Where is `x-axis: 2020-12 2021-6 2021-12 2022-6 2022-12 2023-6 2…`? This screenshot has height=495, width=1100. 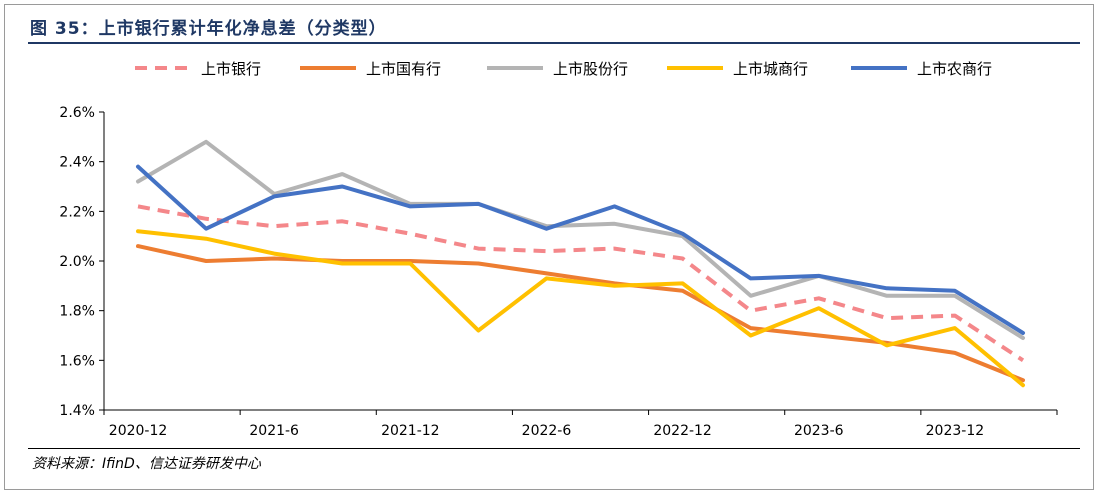 x-axis: 2020-12 2021-6 2021-12 2022-6 2022-12 2023-6 2… is located at coordinates (580, 424).